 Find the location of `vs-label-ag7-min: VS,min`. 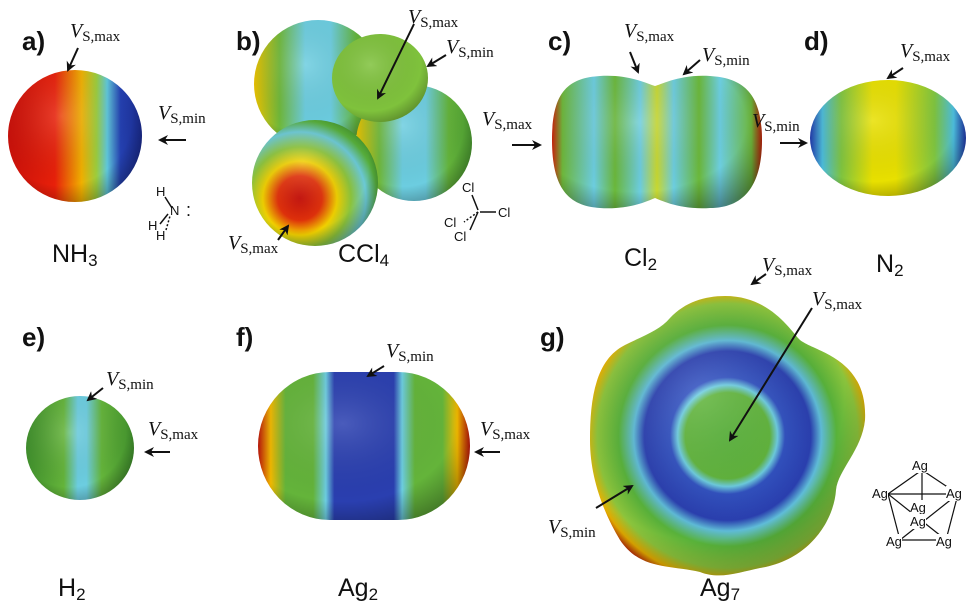

vs-label-ag7-min: VS,min is located at coordinates (572, 528).